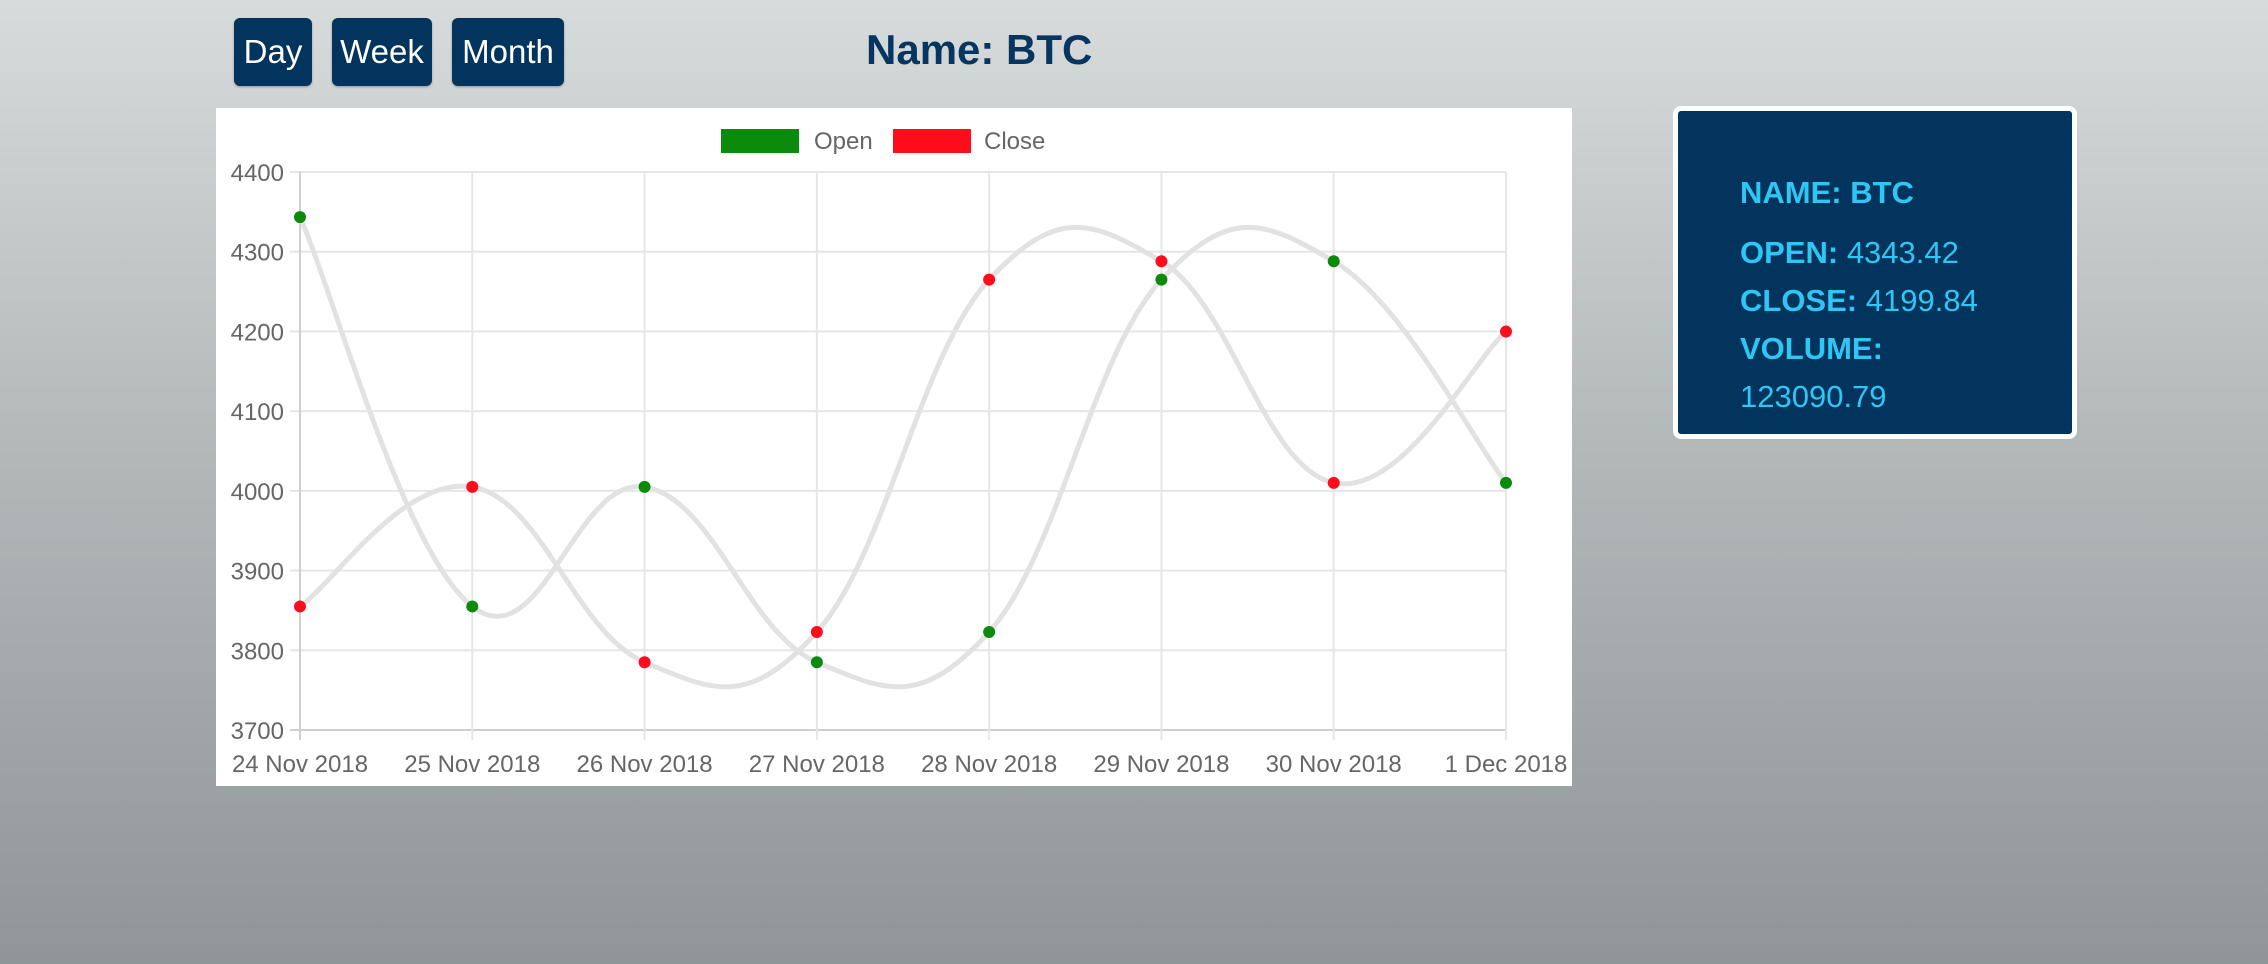  Describe the element at coordinates (1161, 764) in the screenshot. I see `x-tick-label: 29 Nov 2018` at that location.